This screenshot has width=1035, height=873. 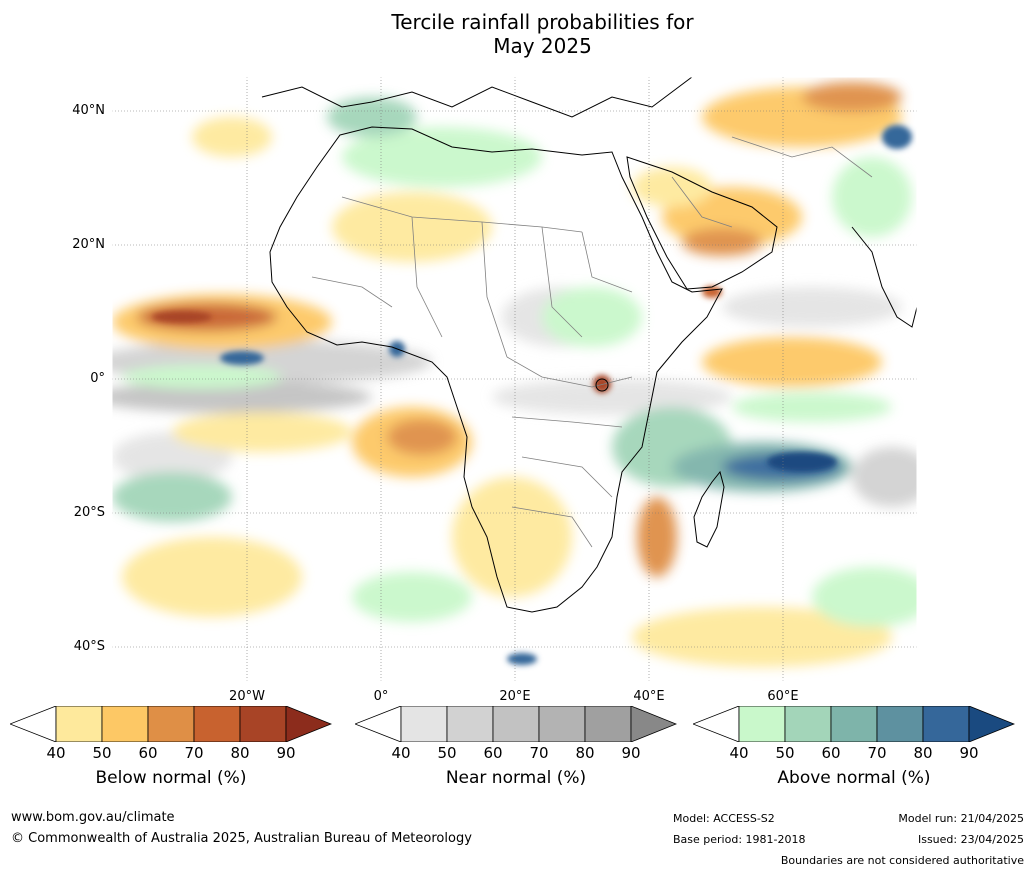 I want to click on cbar-below-tick-70: 70, so click(x=194, y=753).